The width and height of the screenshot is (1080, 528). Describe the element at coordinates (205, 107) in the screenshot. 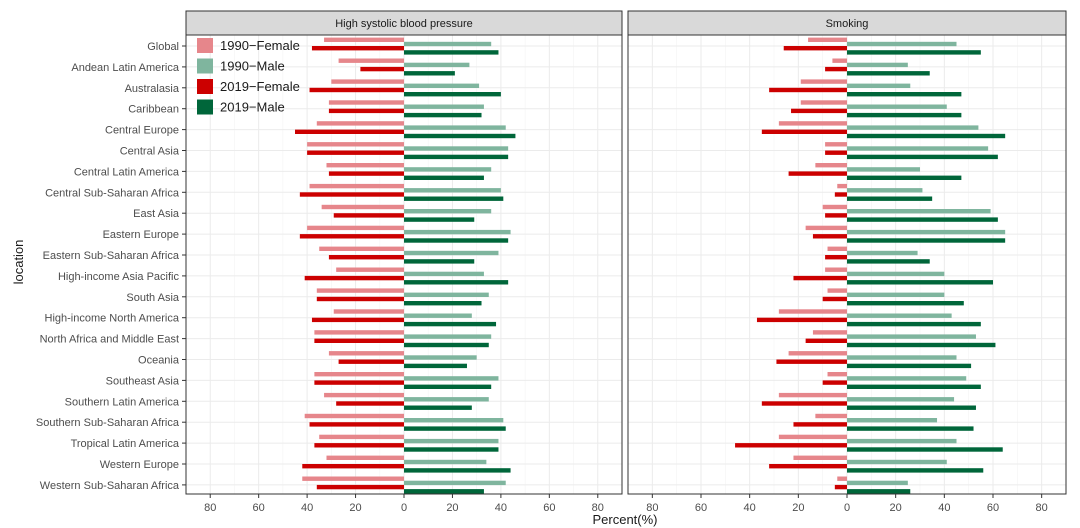

I see `legend-swatch-2019-male` at that location.